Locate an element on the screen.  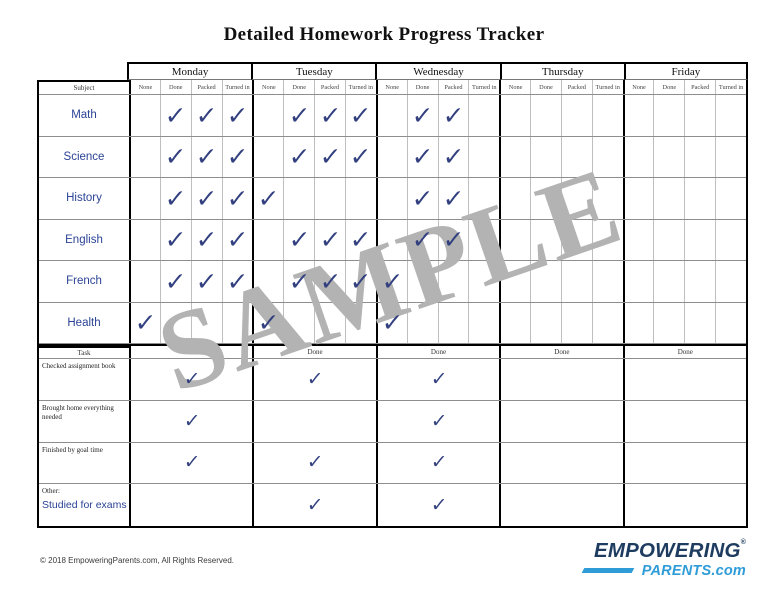
done-header-monday: Done is located at coordinates (190, 352).